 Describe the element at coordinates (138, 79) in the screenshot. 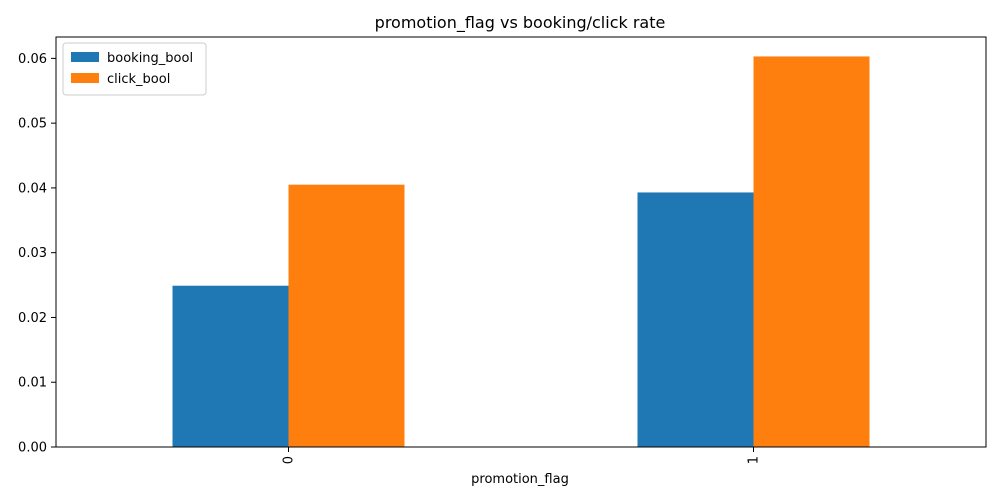

I see `legend-label-click_bool: click_bool` at that location.